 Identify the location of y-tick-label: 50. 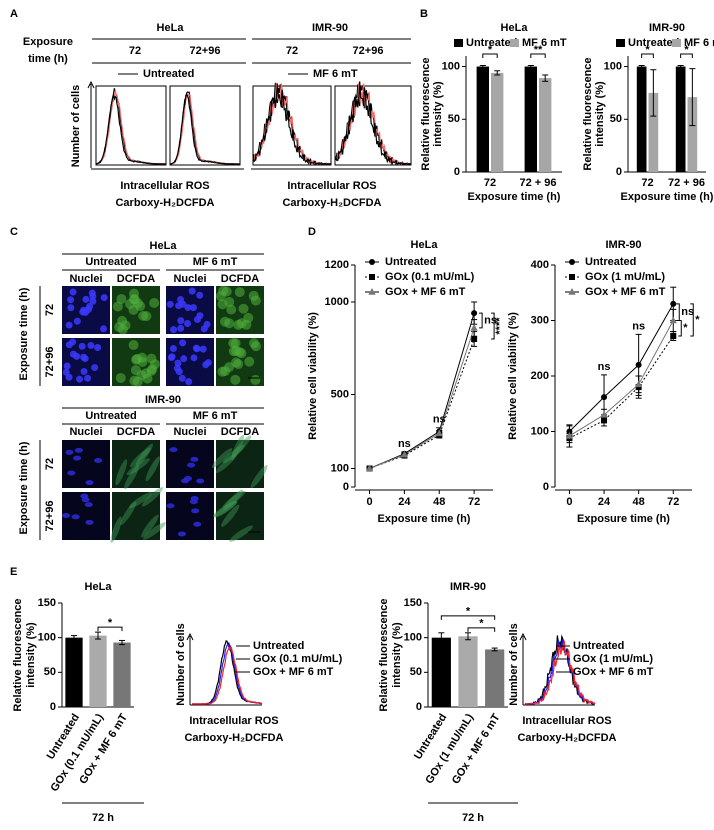
(416, 672).